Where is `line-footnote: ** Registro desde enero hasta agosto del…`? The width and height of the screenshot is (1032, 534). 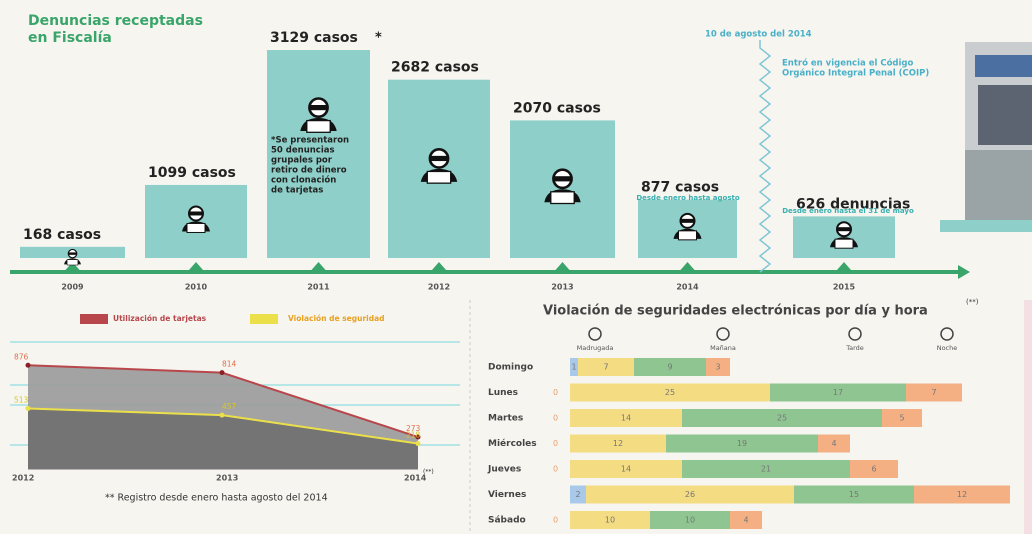 line-footnote: ** Registro desde enero hasta agosto del… is located at coordinates (216, 498).